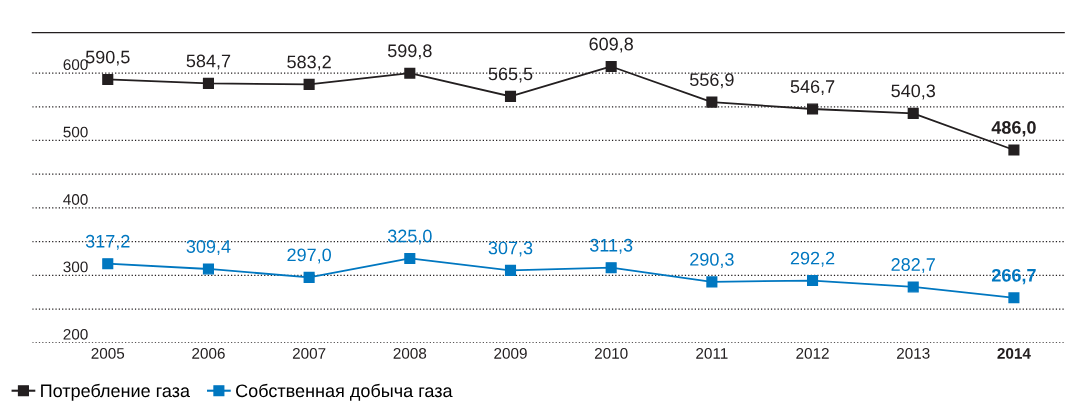 Image resolution: width=1075 pixels, height=408 pixels. Describe the element at coordinates (510, 249) in the screenshot. I see `data-label: 307,3` at that location.